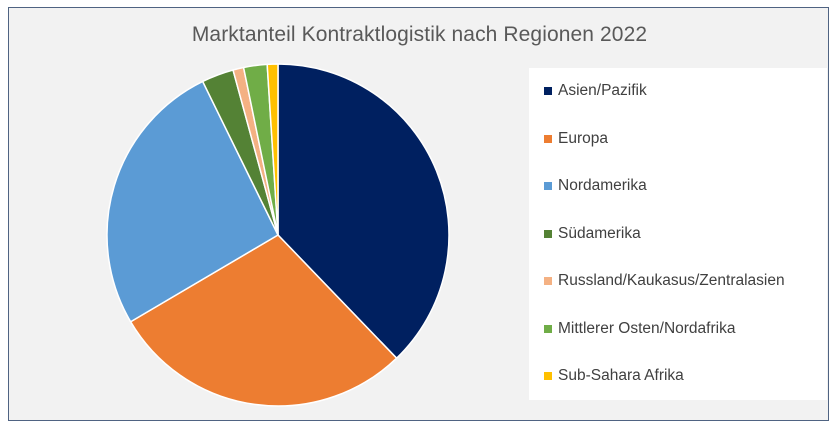 This screenshot has width=840, height=429. Describe the element at coordinates (678, 343) in the screenshot. I see `legend-item: Mittlerer Osten/Nordafrika` at that location.